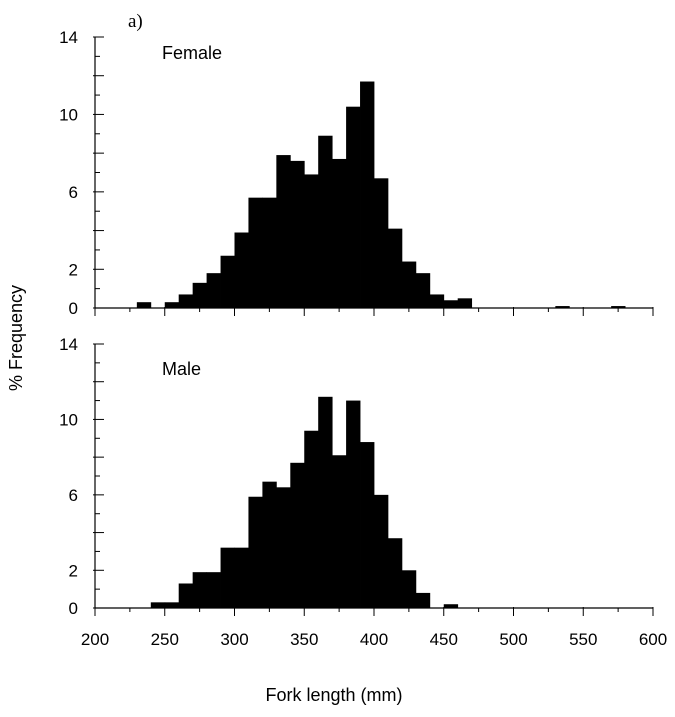 The image size is (675, 717). What do you see at coordinates (513, 639) in the screenshot?
I see `x-tick-label: 500` at bounding box center [513, 639].